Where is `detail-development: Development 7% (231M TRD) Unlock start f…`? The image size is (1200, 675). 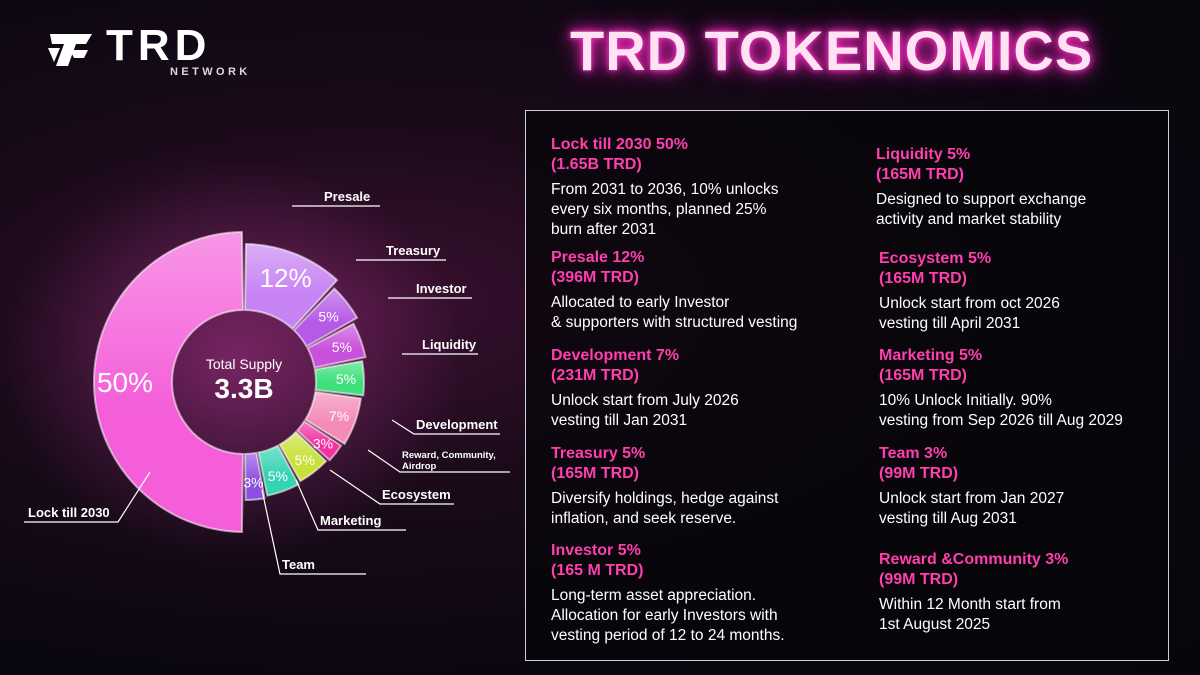 detail-development: Development 7% (231M TRD) Unlock start f… is located at coordinates (701, 388).